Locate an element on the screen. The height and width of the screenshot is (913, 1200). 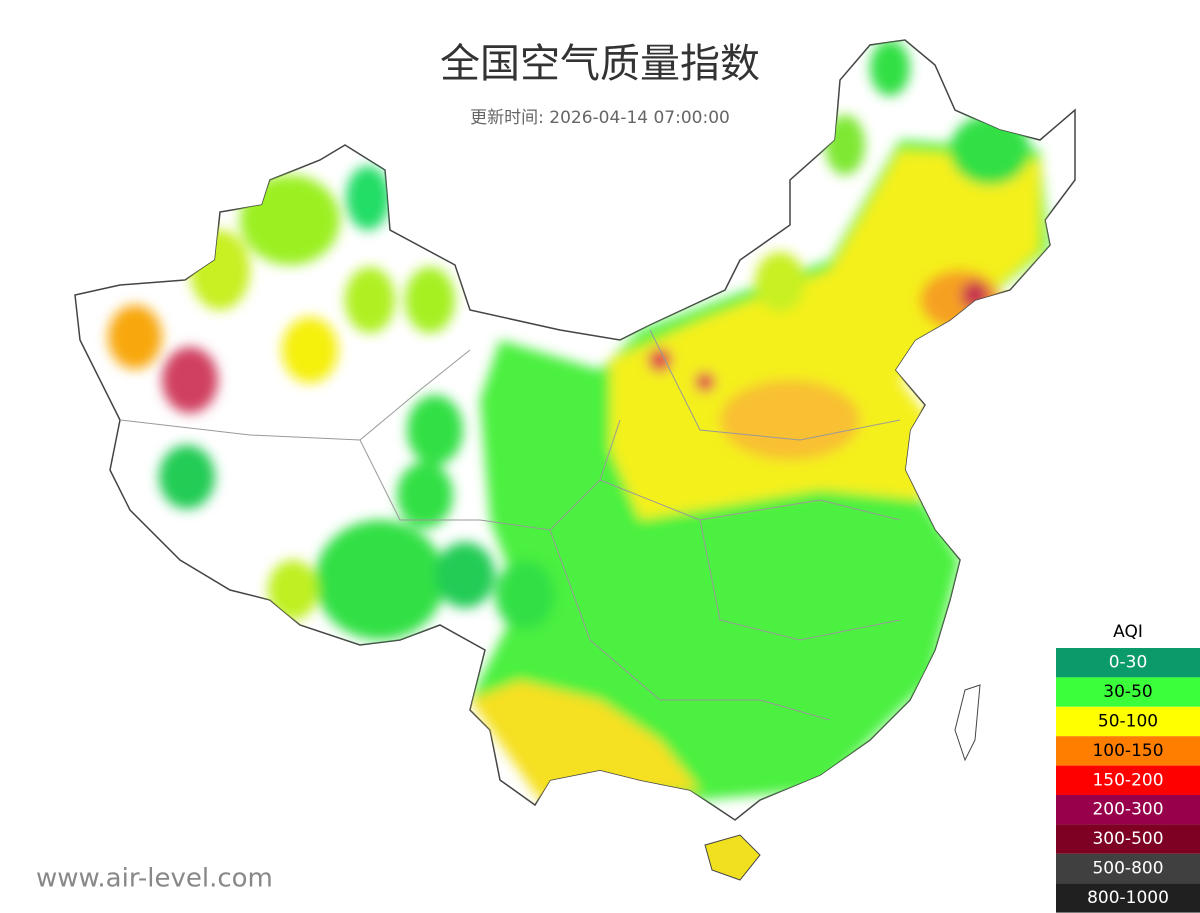
legend-label: 50-100 is located at coordinates (1128, 722).